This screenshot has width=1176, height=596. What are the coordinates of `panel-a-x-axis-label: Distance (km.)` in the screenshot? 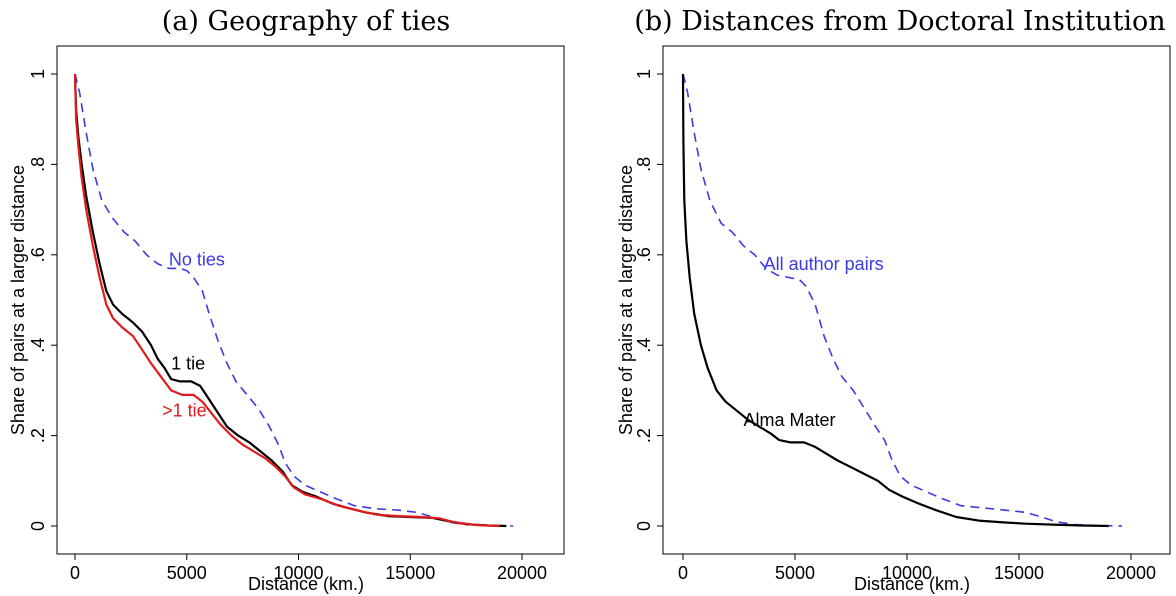 It's located at (306, 584).